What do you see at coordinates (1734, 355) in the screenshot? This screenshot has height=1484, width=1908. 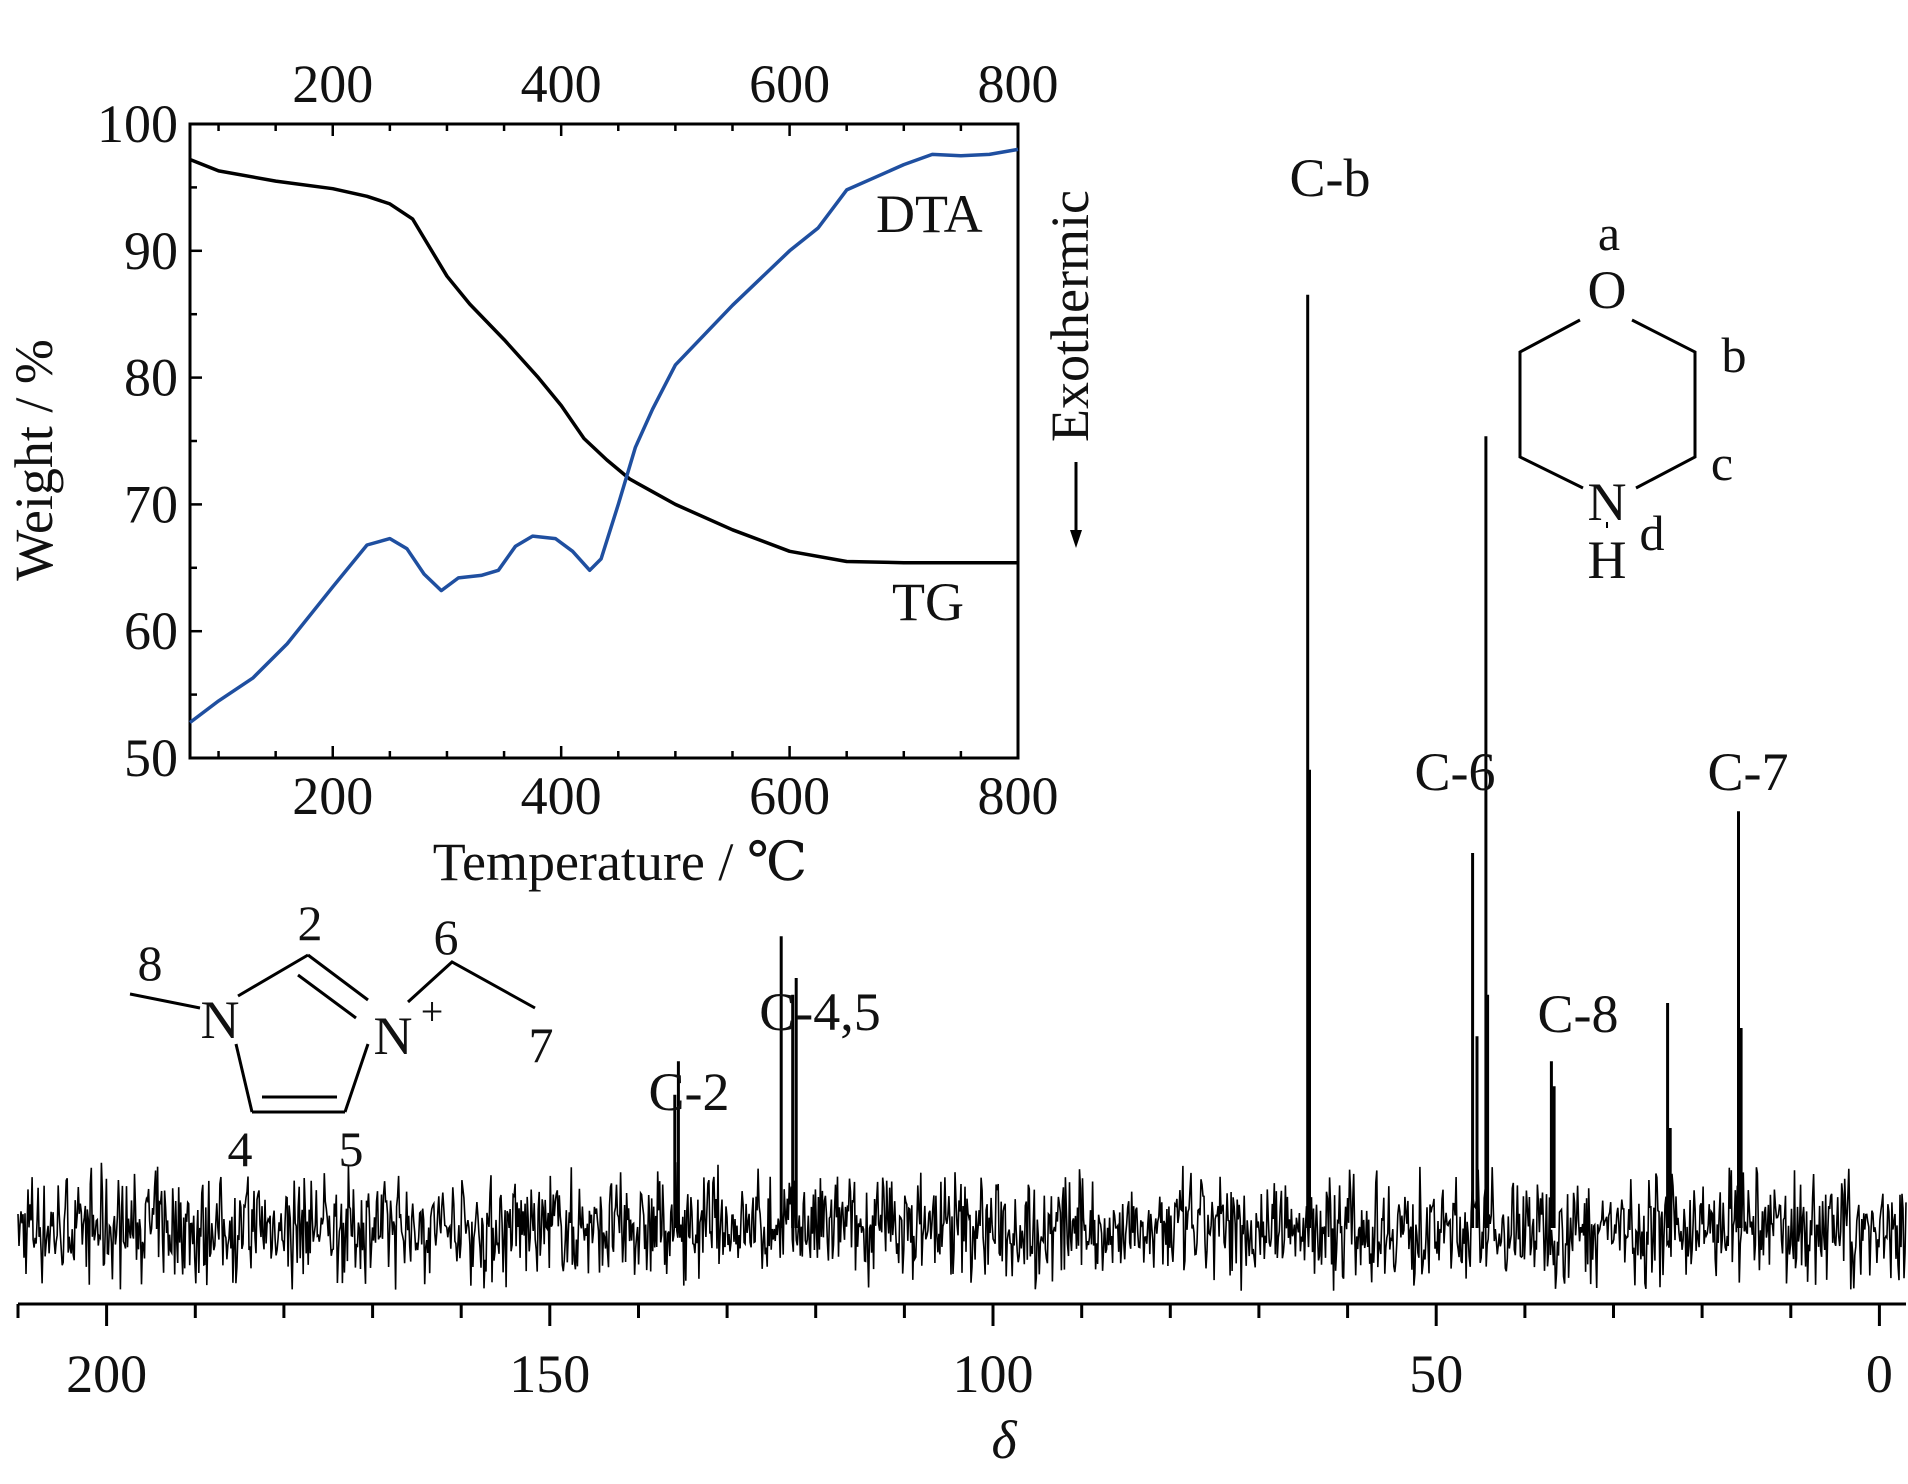 I see `morpholine-label-b: b` at bounding box center [1734, 355].